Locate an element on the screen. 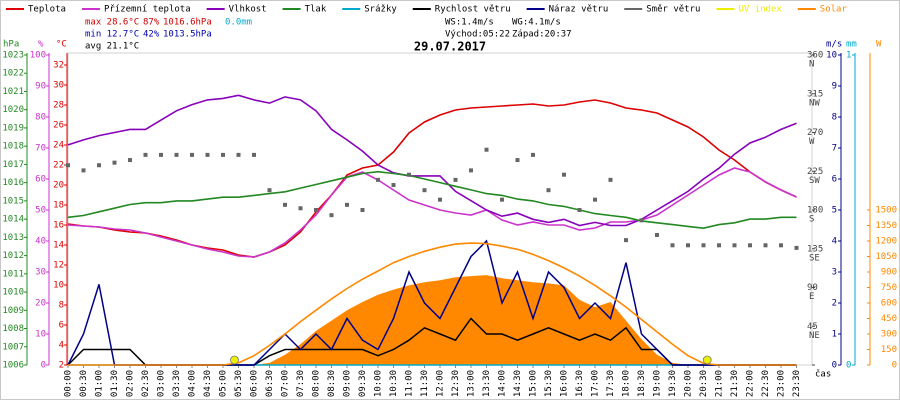 Image resolution: width=900 pixels, height=400 pixels. x-tick-label: 17:30 is located at coordinates (611, 383).